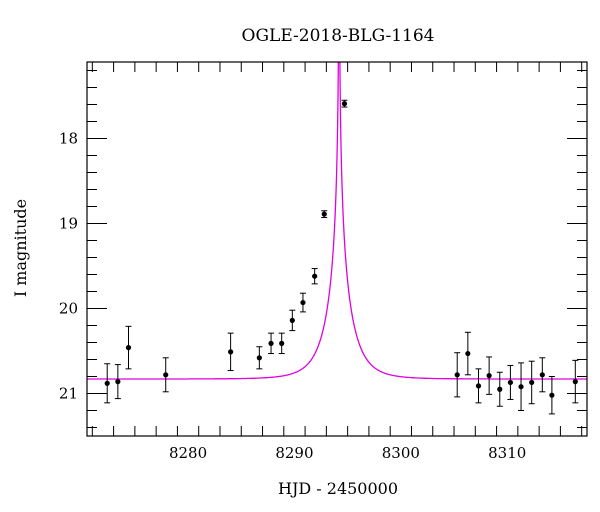  I want to click on x-tick-label: 8300, so click(401, 453).